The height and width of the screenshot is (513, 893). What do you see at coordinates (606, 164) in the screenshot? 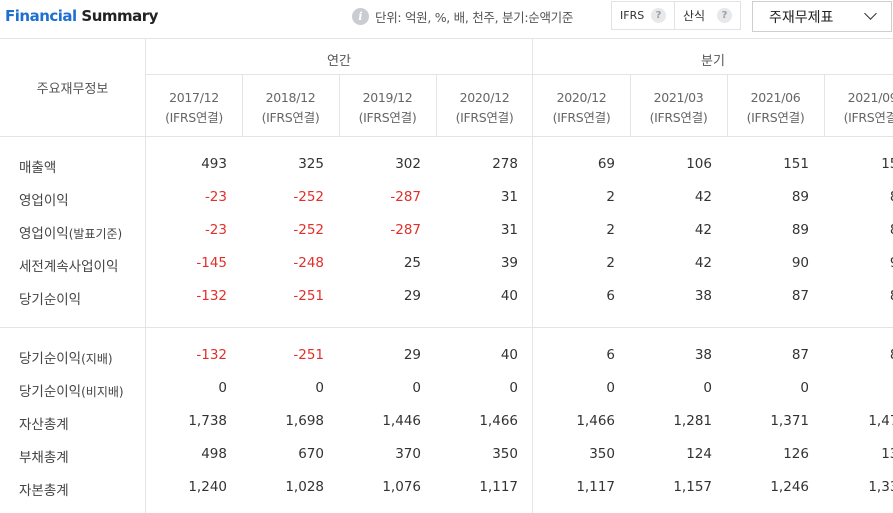
I see `table-cell: 69` at bounding box center [606, 164].